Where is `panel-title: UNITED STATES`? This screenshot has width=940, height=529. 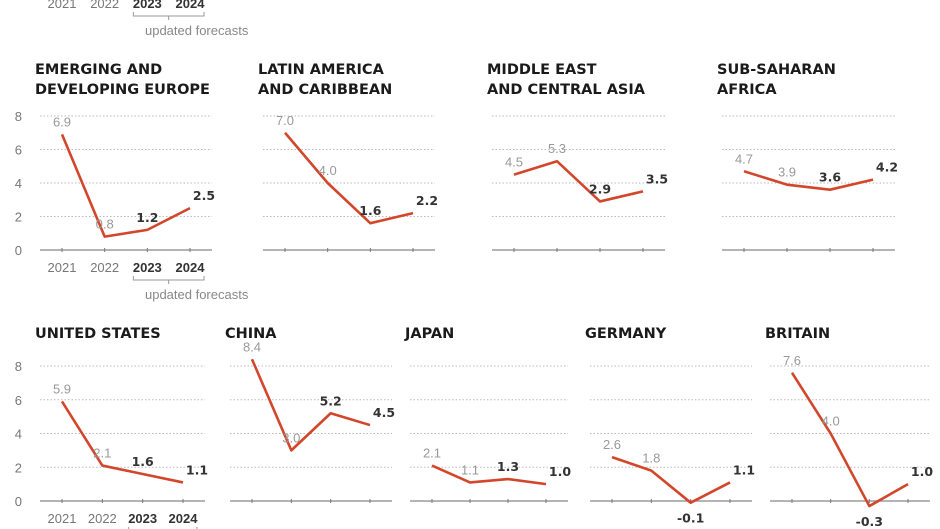 panel-title: UNITED STATES is located at coordinates (98, 334).